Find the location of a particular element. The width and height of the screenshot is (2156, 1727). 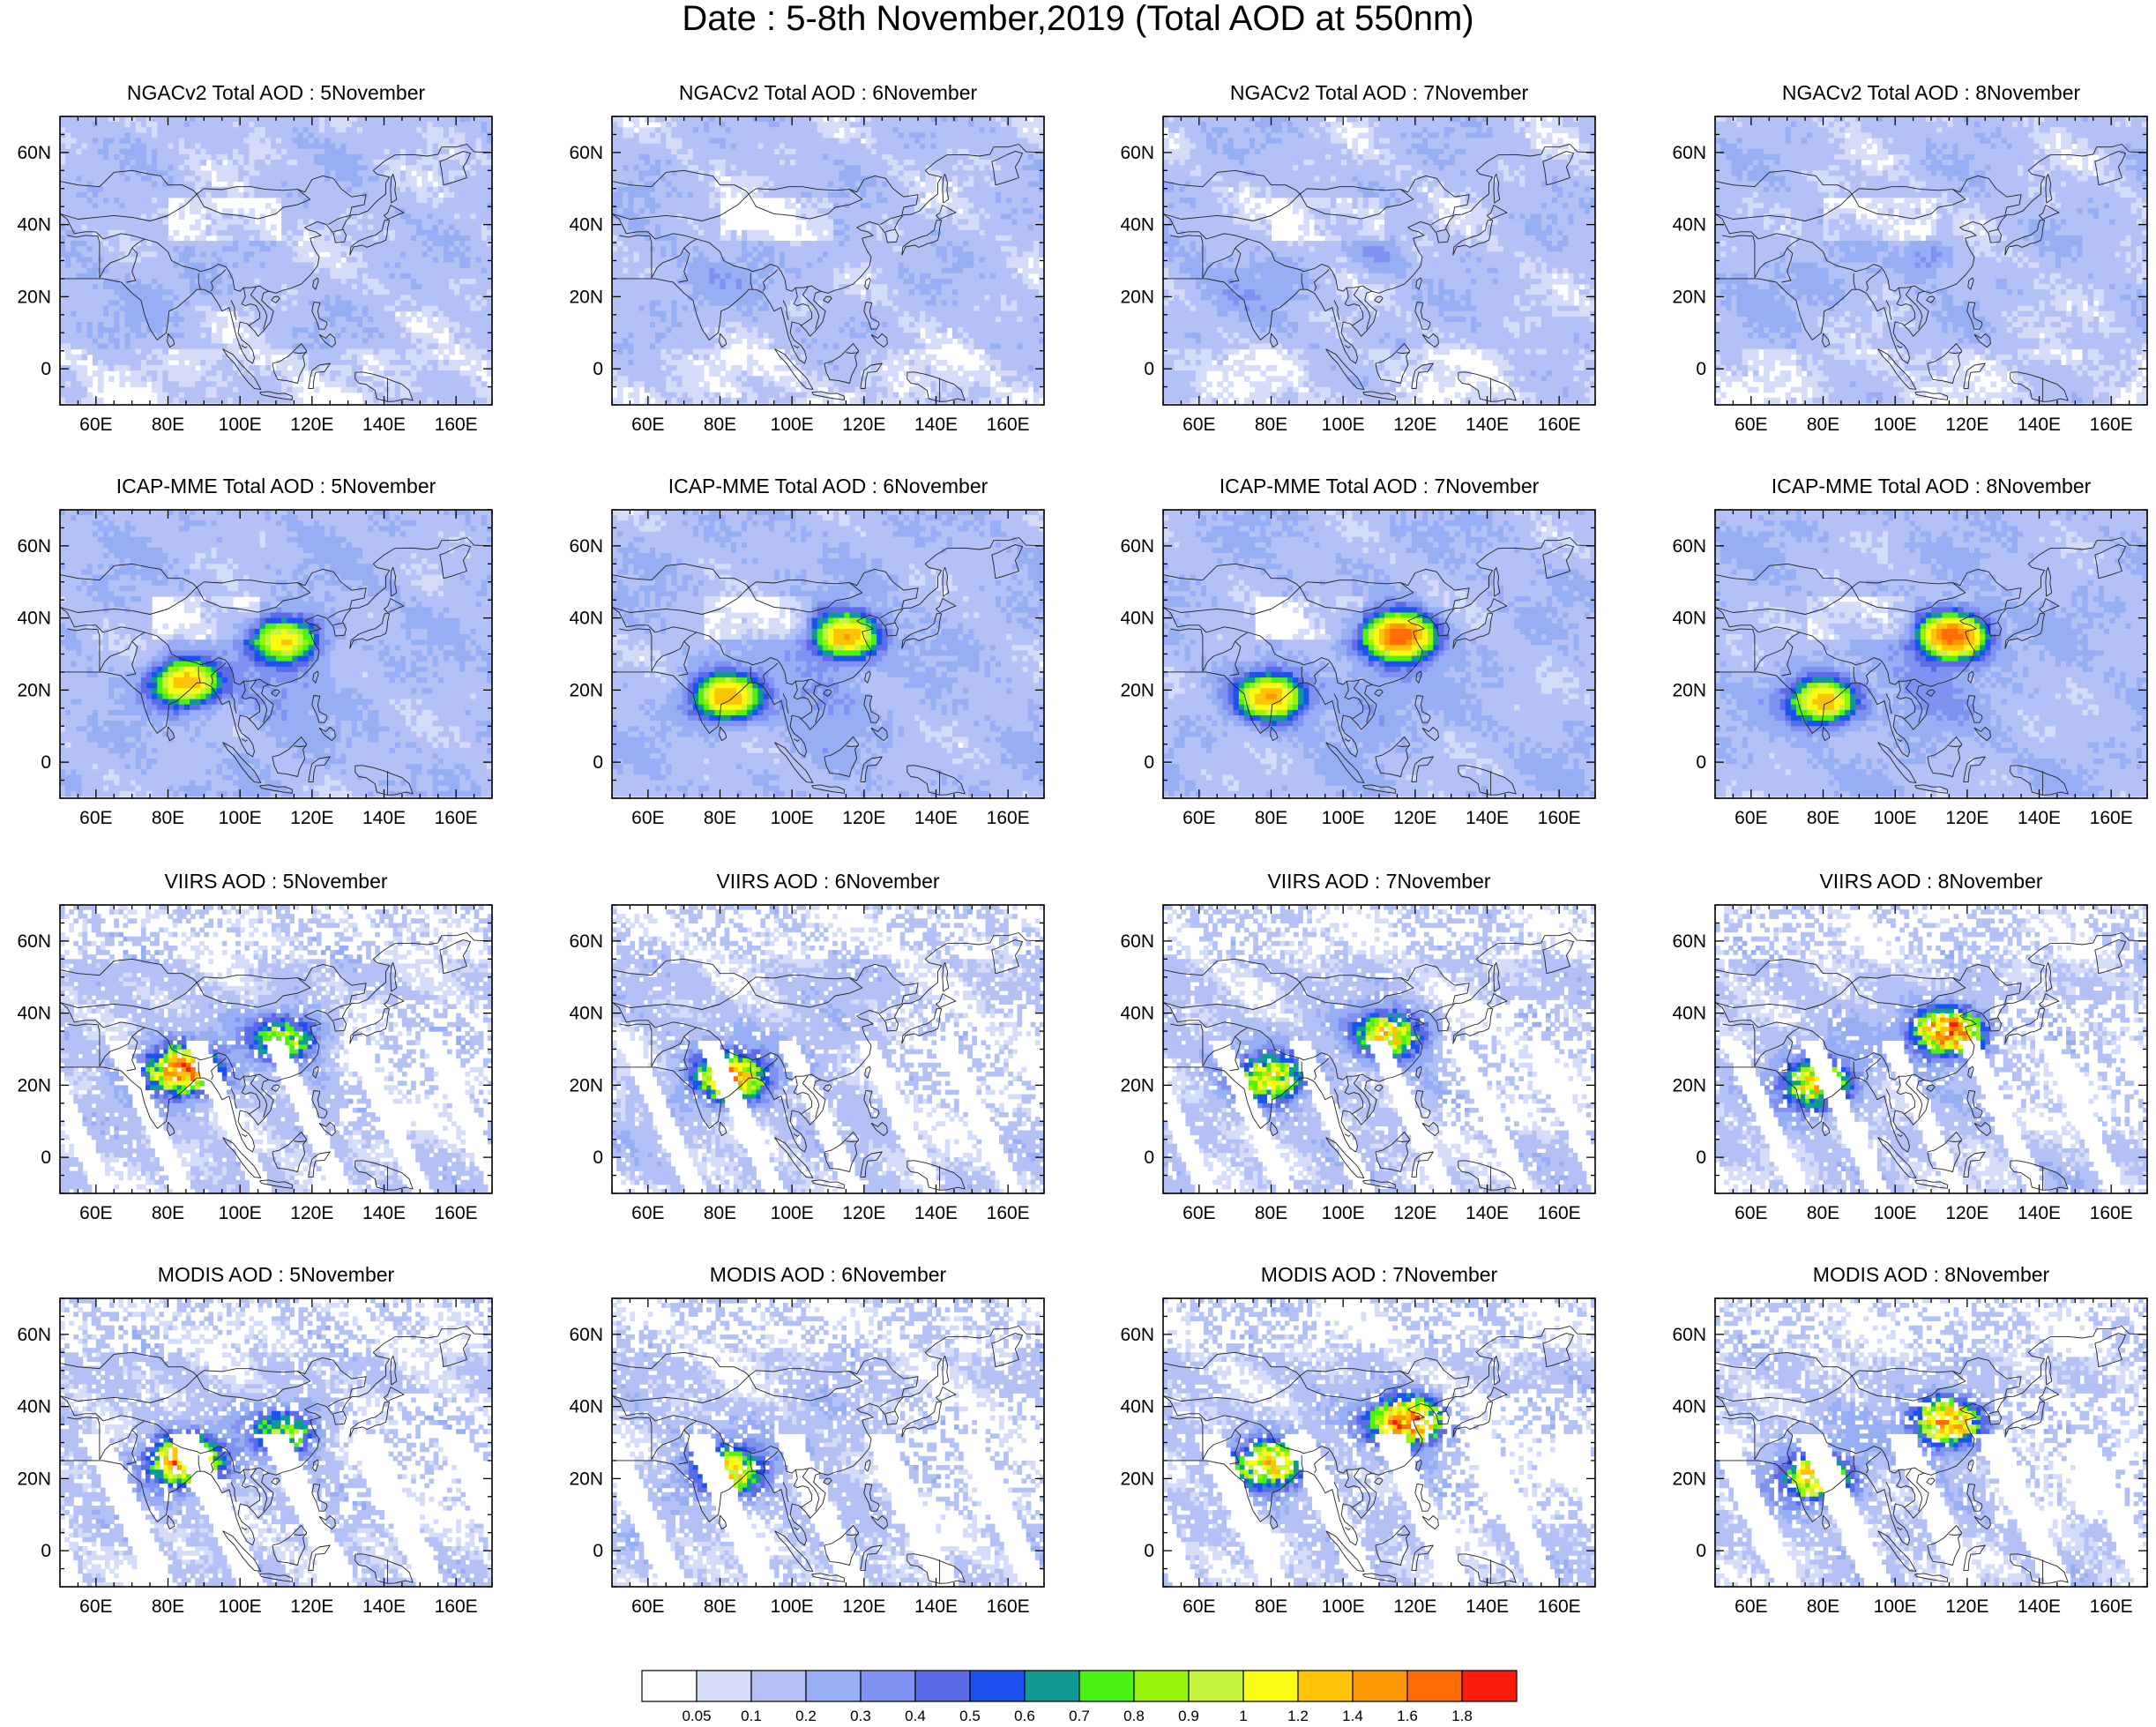

panel-title: MODIS AOD : 5November is located at coordinates (276, 1275).